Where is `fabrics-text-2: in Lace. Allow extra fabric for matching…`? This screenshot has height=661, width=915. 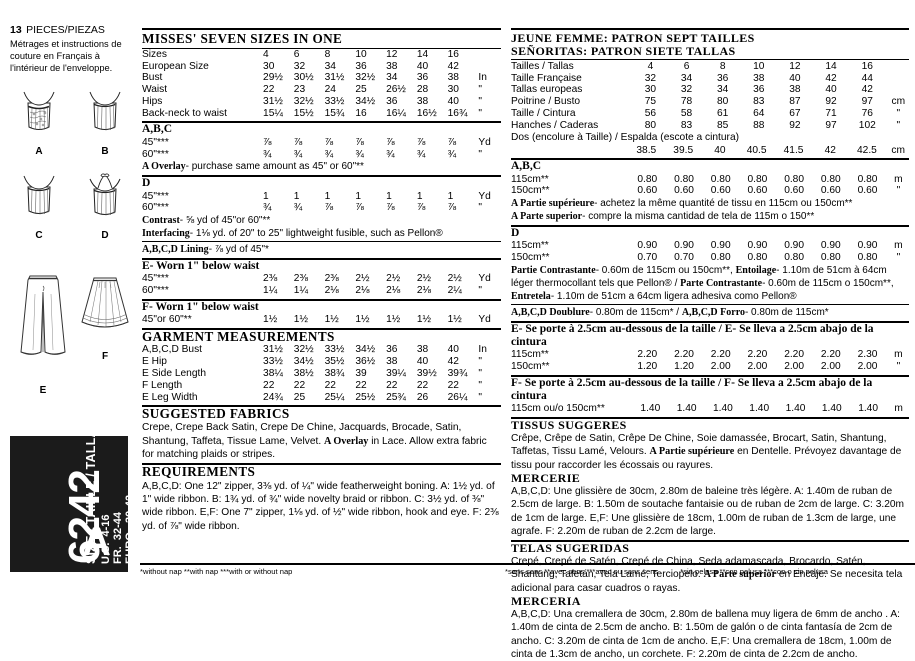
fabrics-text-2: in Lace. Allow extra fabric for matching… is located at coordinates (314, 447).